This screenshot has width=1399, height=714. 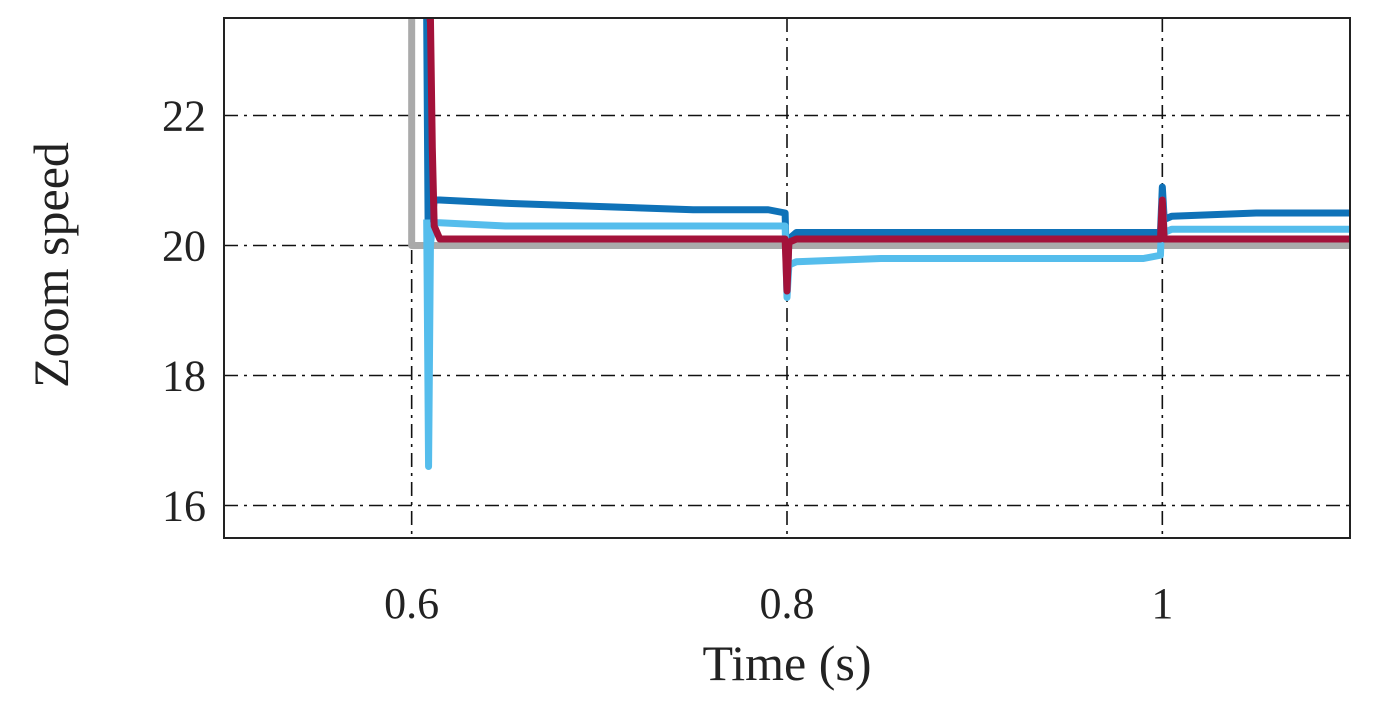 What do you see at coordinates (184, 506) in the screenshot?
I see `y-tick-label: 16` at bounding box center [184, 506].